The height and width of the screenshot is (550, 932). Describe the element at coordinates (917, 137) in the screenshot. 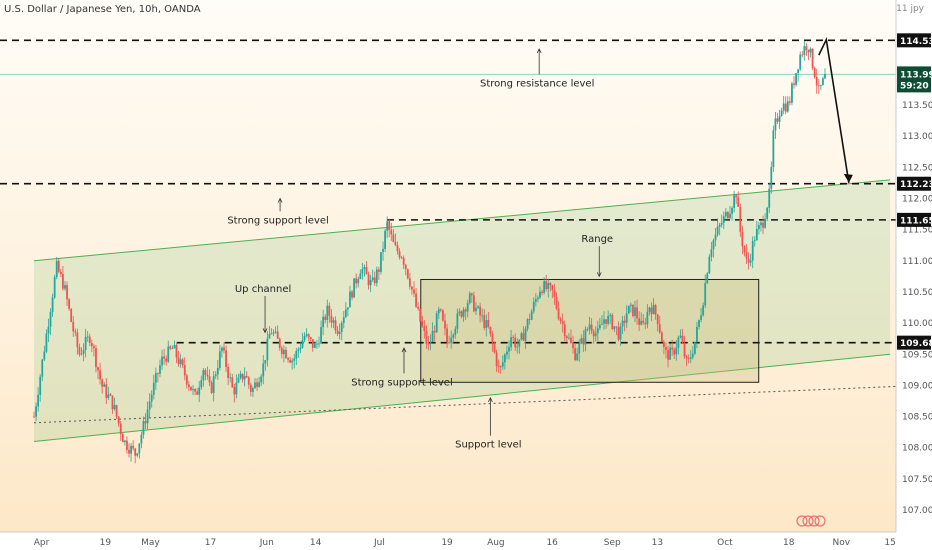

I see `y-tick-label: 113.000` at that location.